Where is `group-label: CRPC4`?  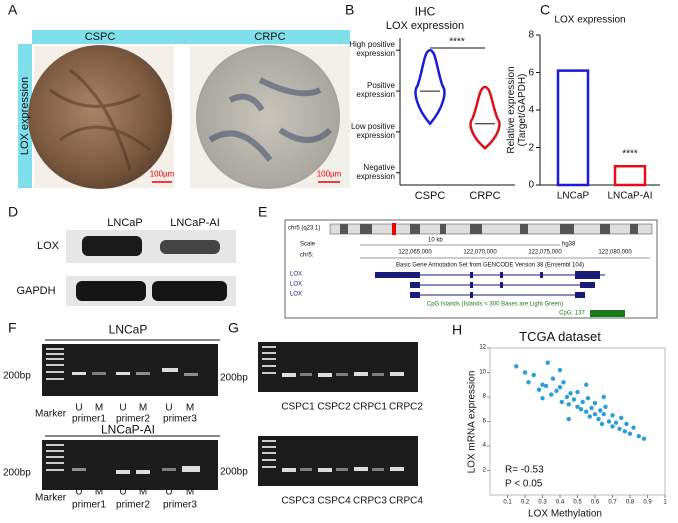
group-label: CRPC4 is located at coordinates (406, 501).